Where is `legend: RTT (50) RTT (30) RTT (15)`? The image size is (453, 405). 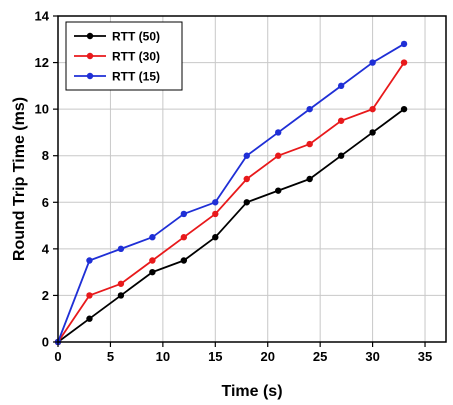
legend: RTT (50) RTT (30) RTT (15) is located at coordinates (124, 56).